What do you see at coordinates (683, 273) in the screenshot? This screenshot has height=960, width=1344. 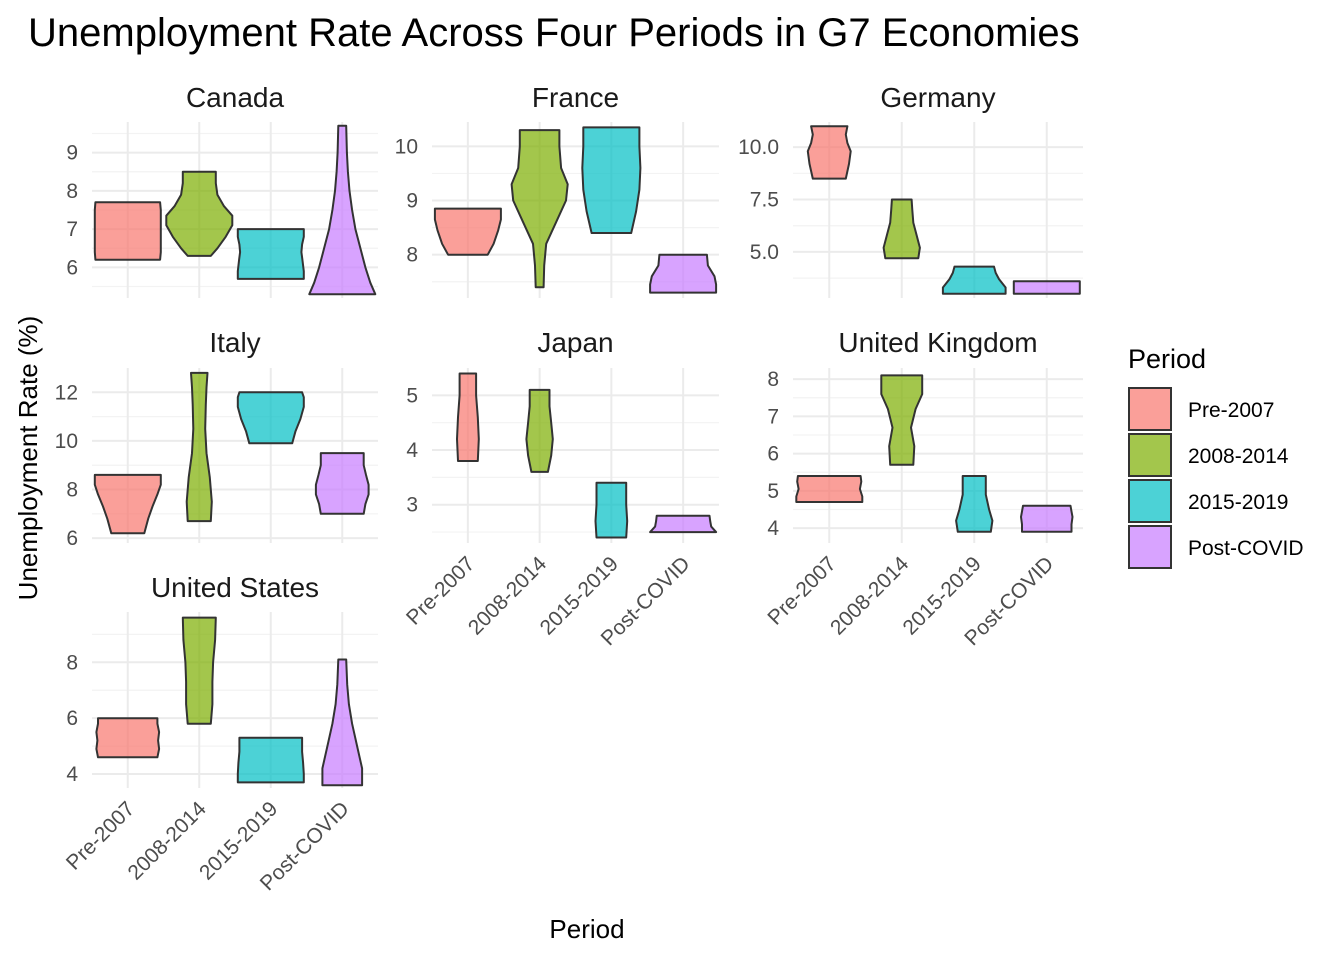 I see `violin-france-post-covid` at bounding box center [683, 273].